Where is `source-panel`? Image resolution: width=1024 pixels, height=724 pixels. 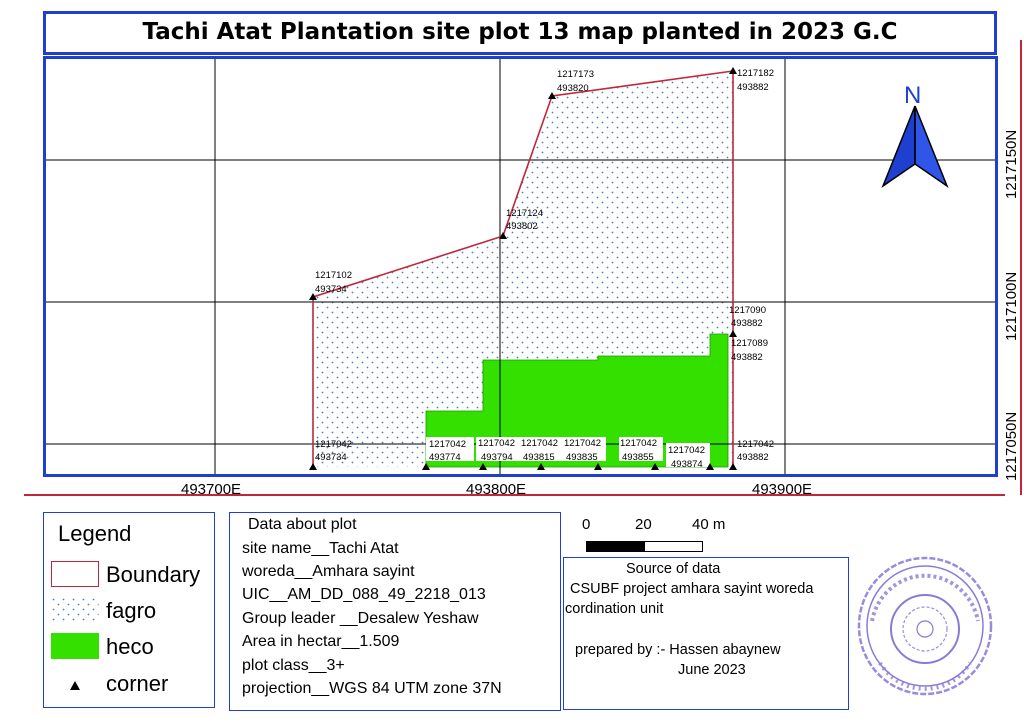
source-panel is located at coordinates (706, 633).